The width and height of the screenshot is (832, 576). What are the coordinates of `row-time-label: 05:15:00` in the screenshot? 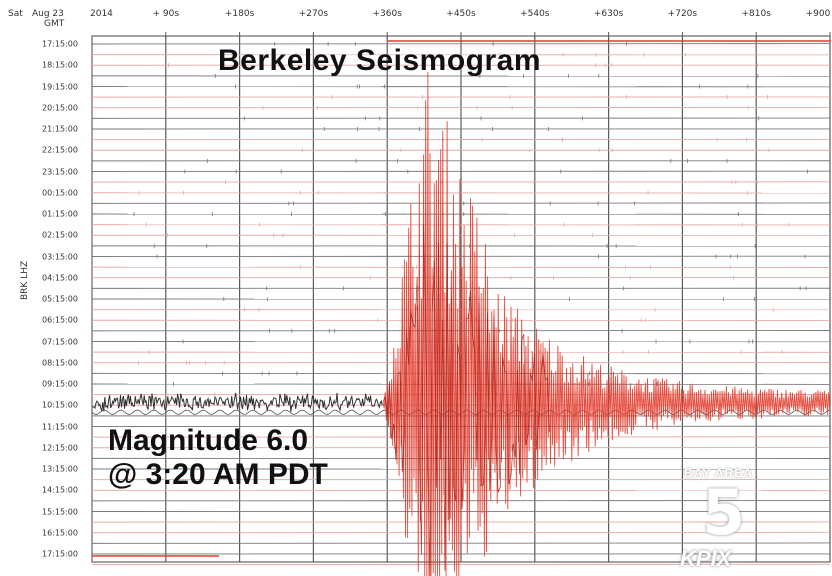 It's located at (60, 299).